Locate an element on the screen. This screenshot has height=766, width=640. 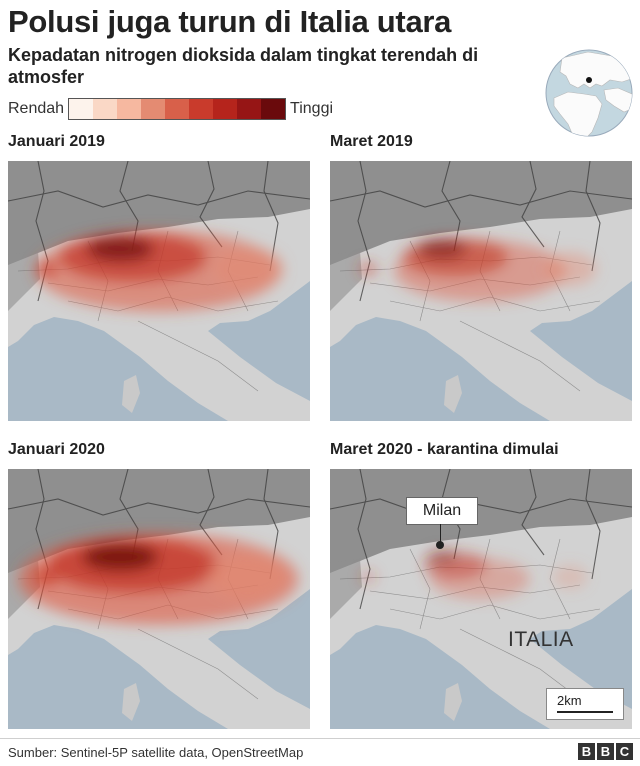
border-lines is located at coordinates (481, 231).